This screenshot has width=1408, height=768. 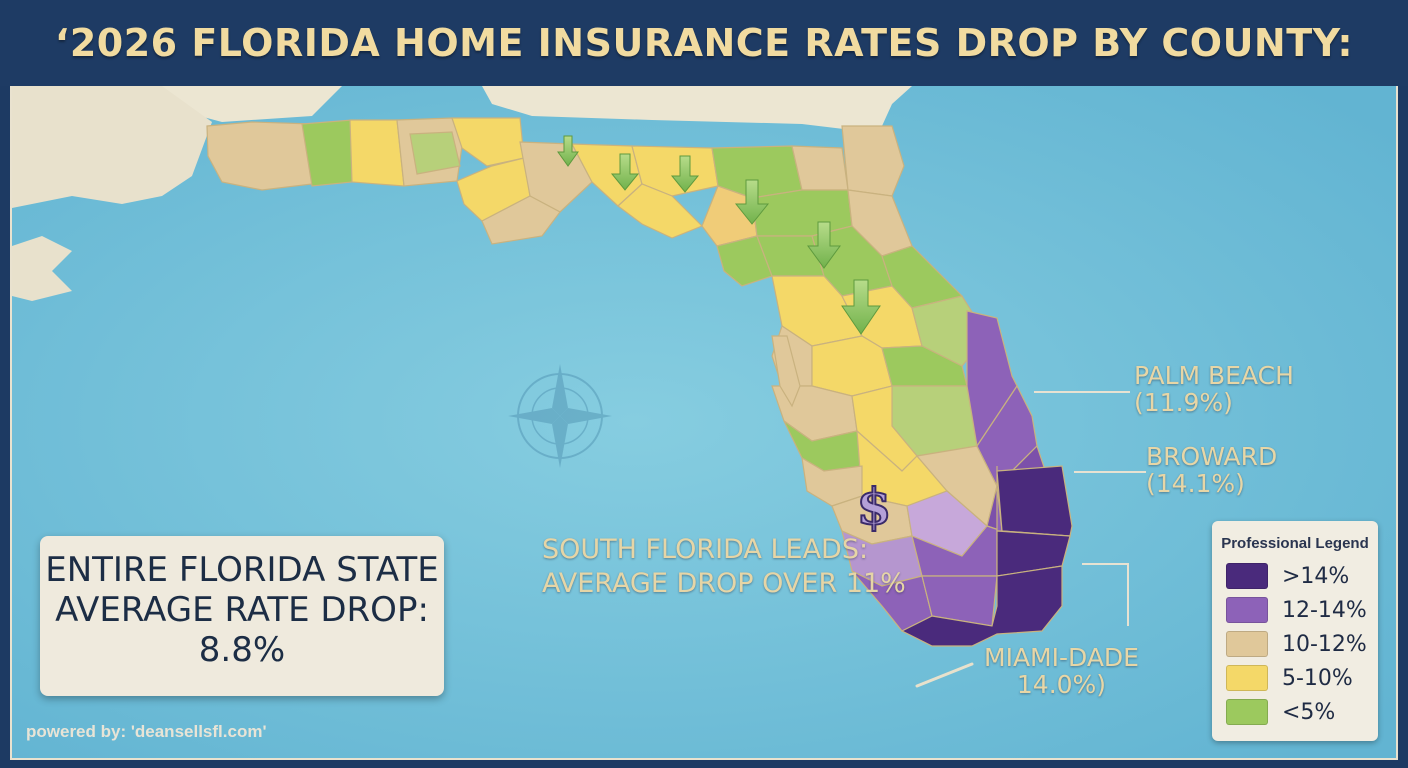 What do you see at coordinates (1324, 644) in the screenshot?
I see `legend-label: 10-12%` at bounding box center [1324, 644].